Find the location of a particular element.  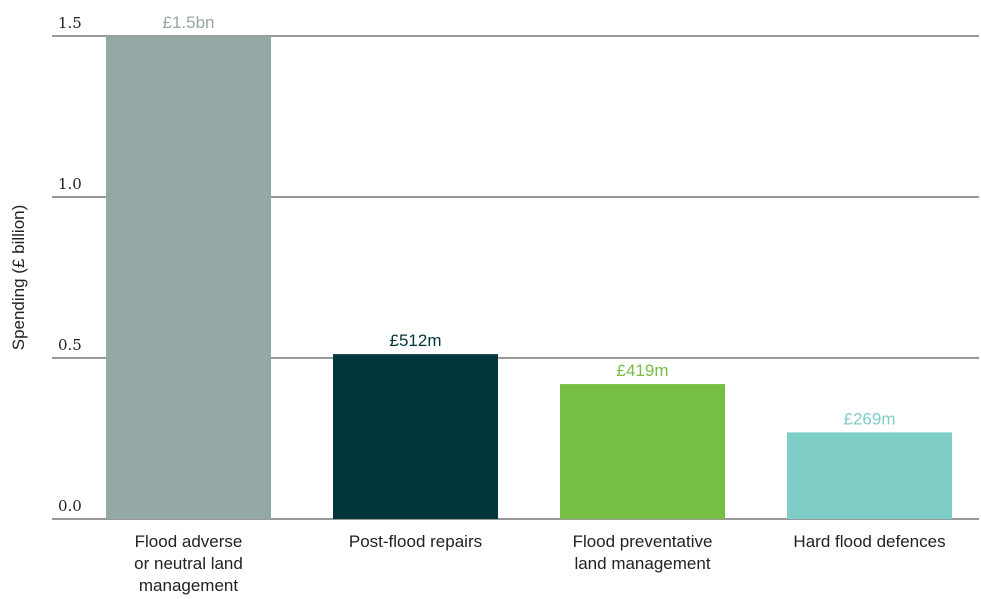

data-label: £419m is located at coordinates (643, 370).